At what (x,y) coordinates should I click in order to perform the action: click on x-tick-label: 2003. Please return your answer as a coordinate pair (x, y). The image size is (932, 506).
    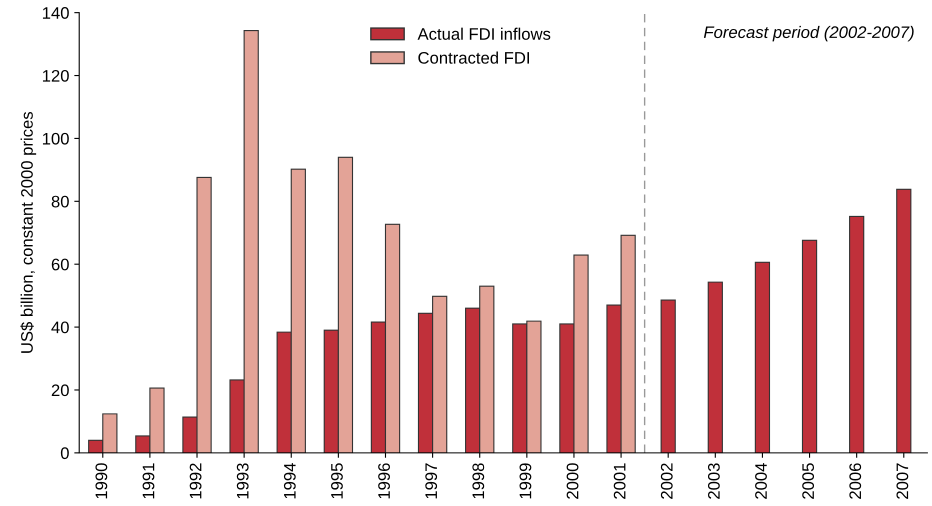
    Looking at the image, I should click on (714, 481).